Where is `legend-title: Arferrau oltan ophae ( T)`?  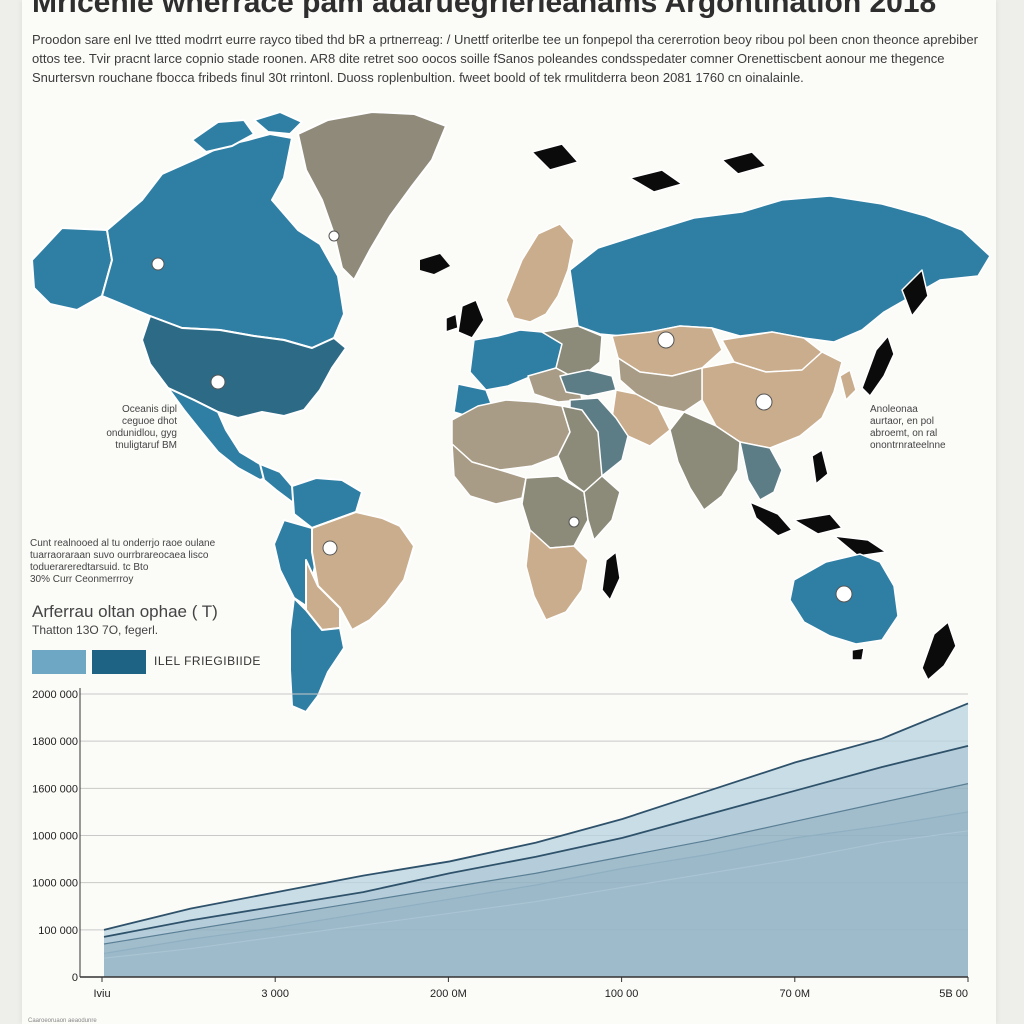
legend-title: Arferrau oltan ophae ( T) is located at coordinates (125, 611).